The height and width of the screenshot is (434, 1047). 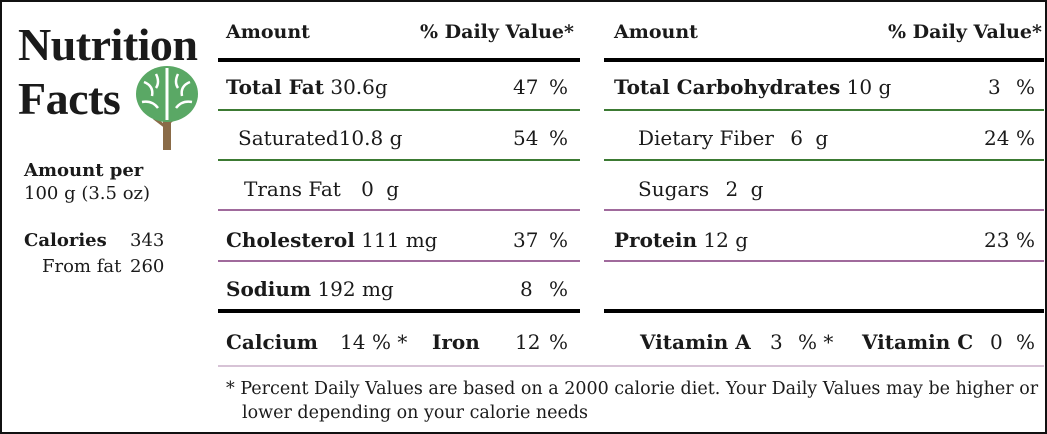 I want to click on vitamin-c-unit: %, so click(x=1026, y=342).